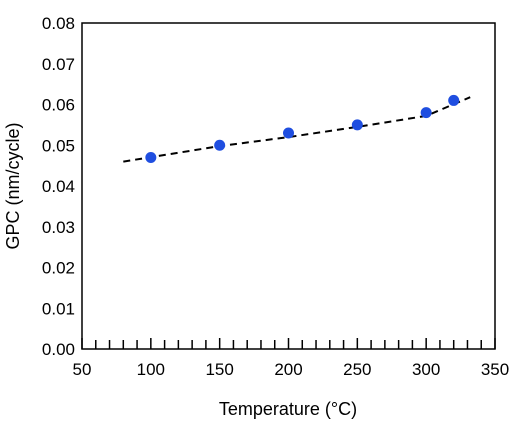  I want to click on y-tick-label: 0.05, so click(58, 145).